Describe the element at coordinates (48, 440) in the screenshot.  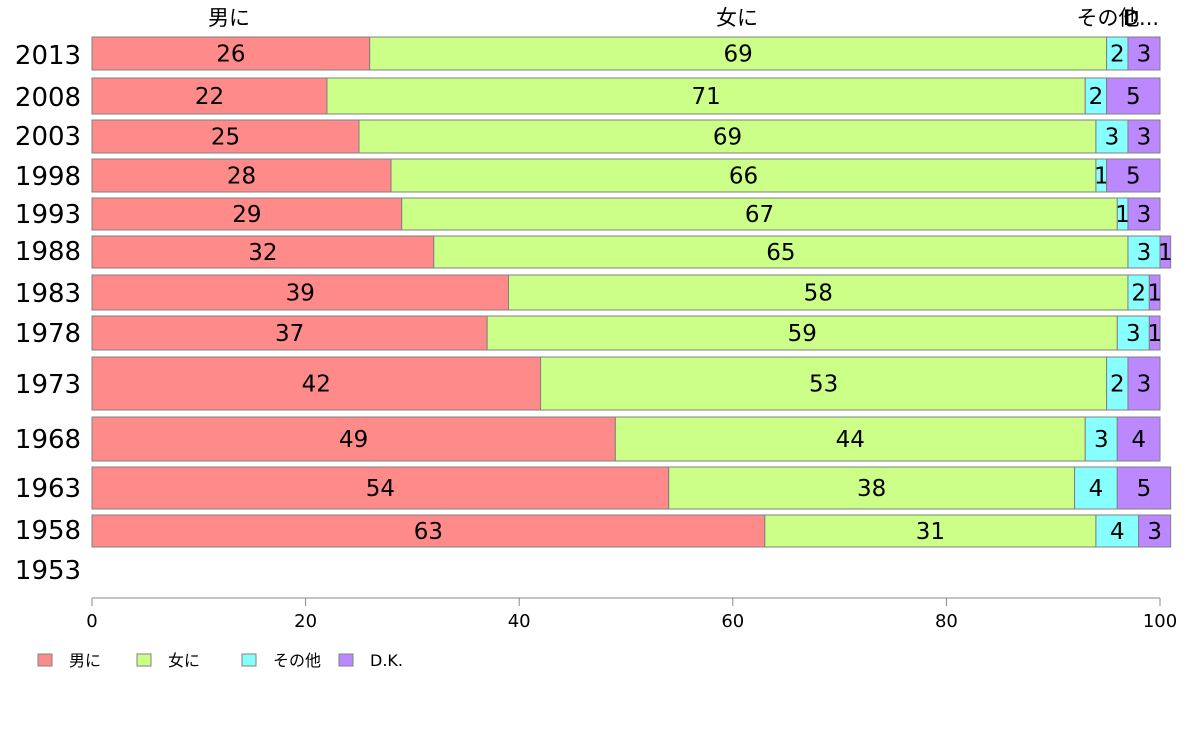
I see `y-label-1968: 1968` at that location.